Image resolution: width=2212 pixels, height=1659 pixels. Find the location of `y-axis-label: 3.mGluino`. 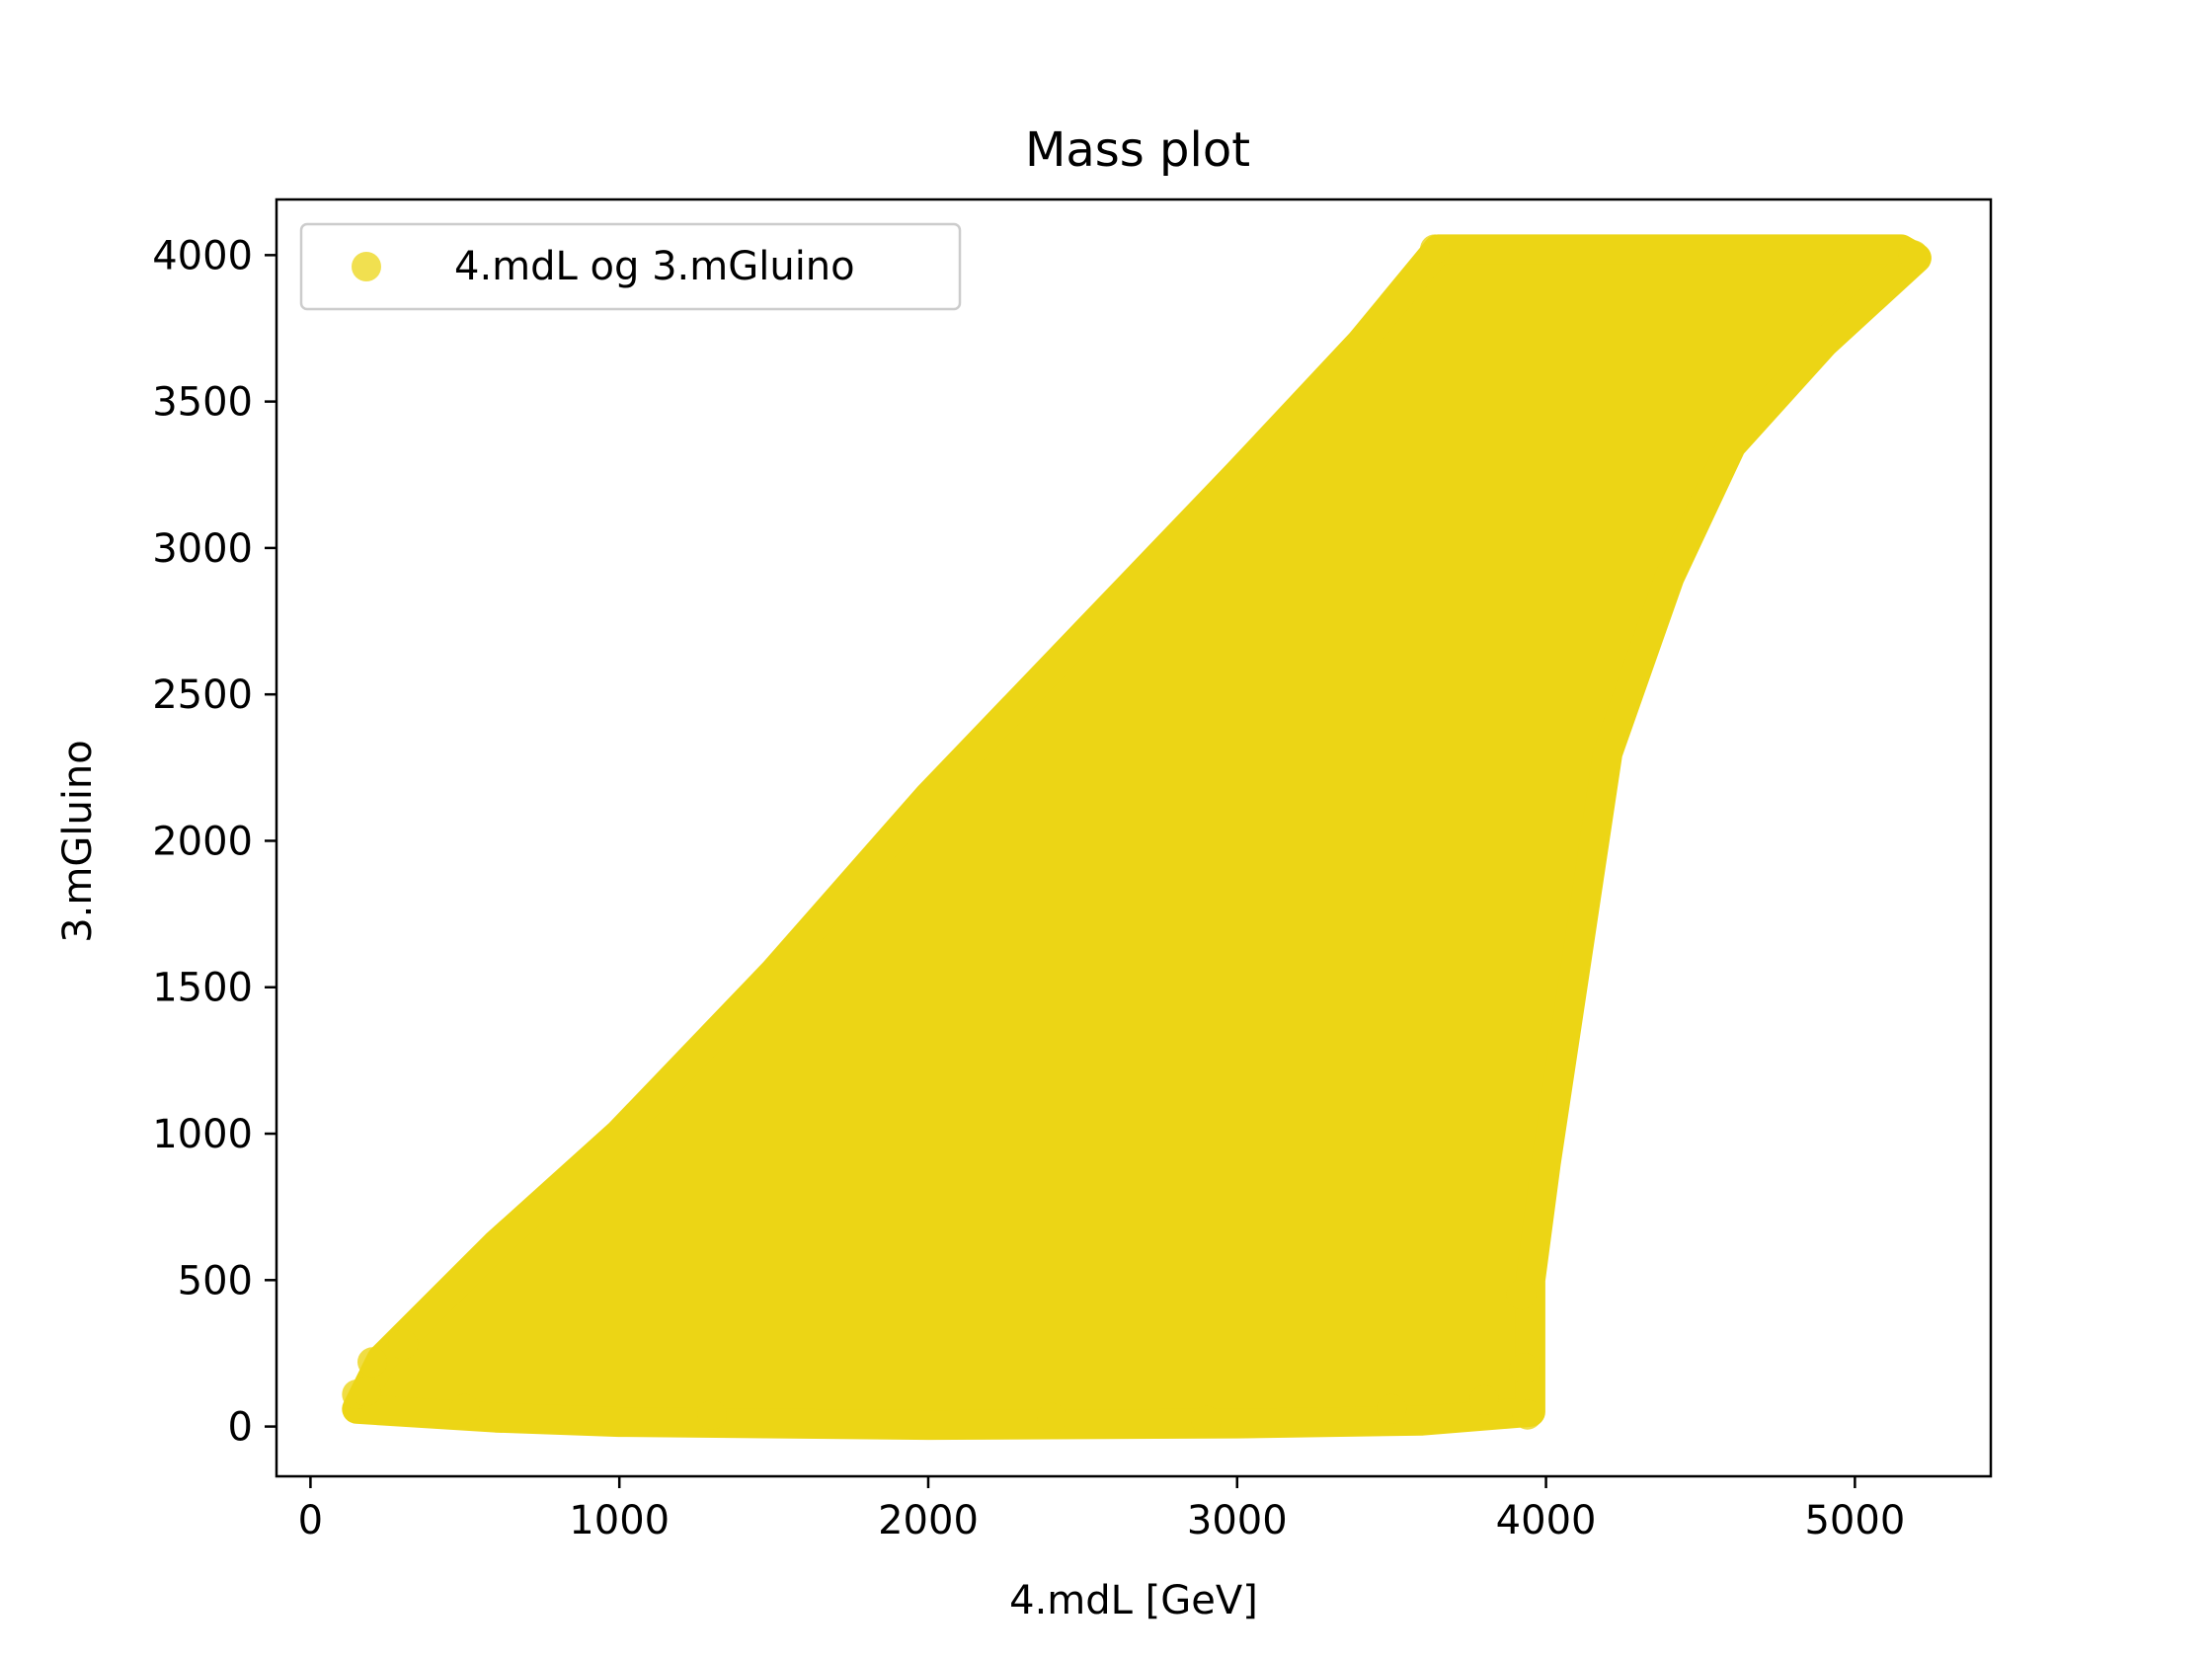

y-axis-label: 3.mGluino is located at coordinates (78, 842).